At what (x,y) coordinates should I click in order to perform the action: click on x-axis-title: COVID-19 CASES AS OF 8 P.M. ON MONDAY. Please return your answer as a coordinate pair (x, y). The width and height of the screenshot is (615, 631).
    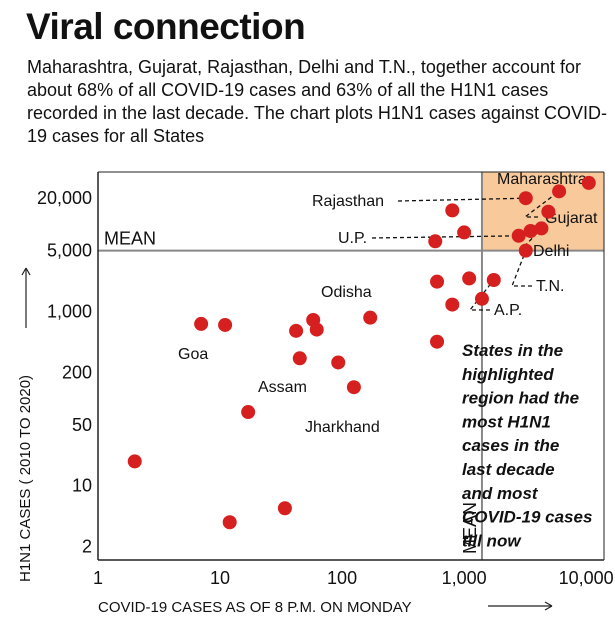
    Looking at the image, I should click on (255, 607).